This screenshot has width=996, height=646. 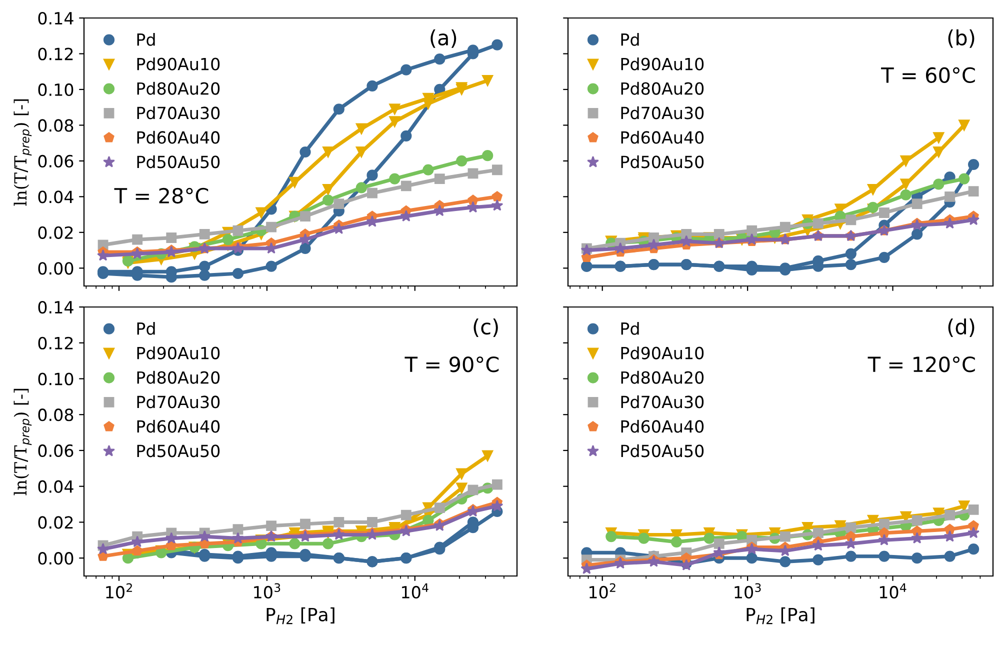 What do you see at coordinates (486, 328) in the screenshot?
I see `annotation: (c)` at bounding box center [486, 328].